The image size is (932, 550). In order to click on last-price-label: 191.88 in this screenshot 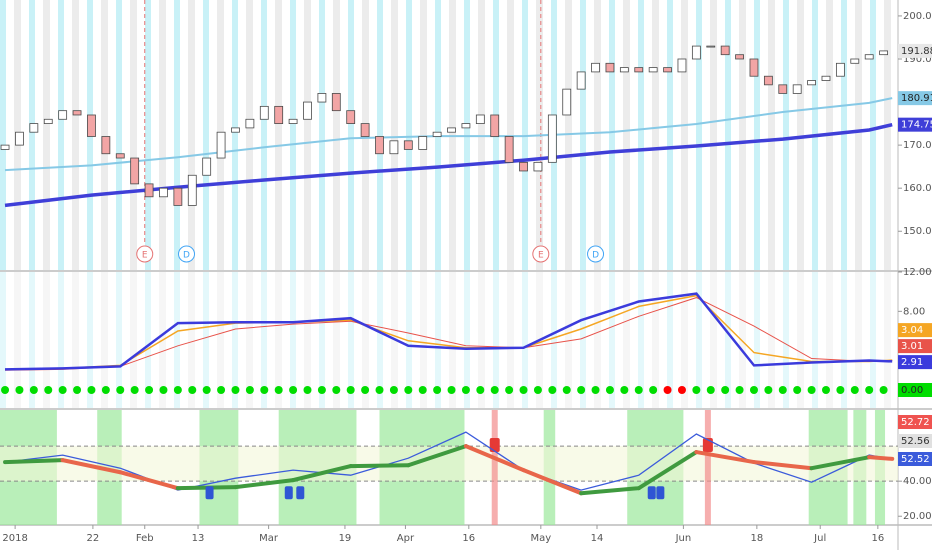, I will do `click(916, 51)`.